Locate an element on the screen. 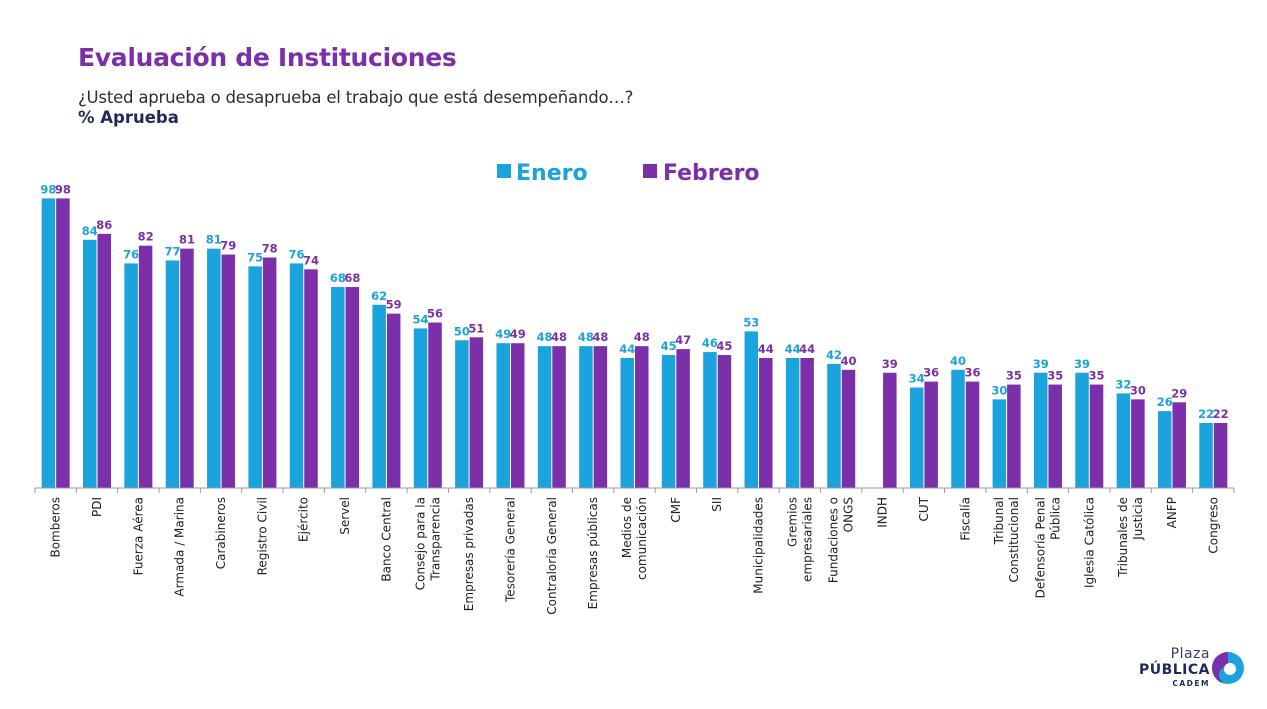 The width and height of the screenshot is (1267, 709). value-label-enero: 26 is located at coordinates (1165, 402).